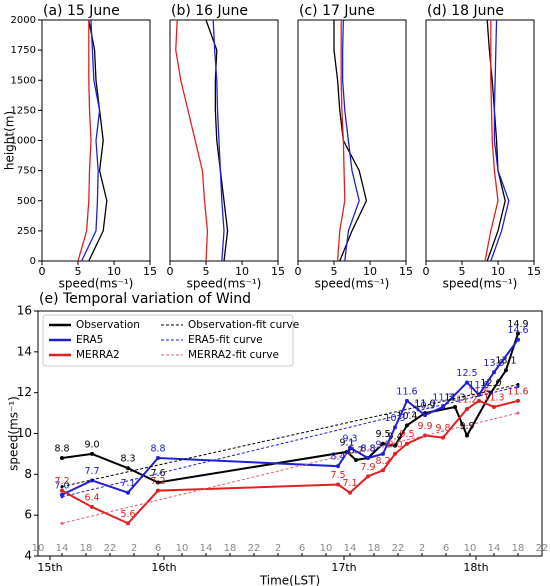  Describe the element at coordinates (478, 385) in the screenshot. I see `value-label: 11.9` at that location.